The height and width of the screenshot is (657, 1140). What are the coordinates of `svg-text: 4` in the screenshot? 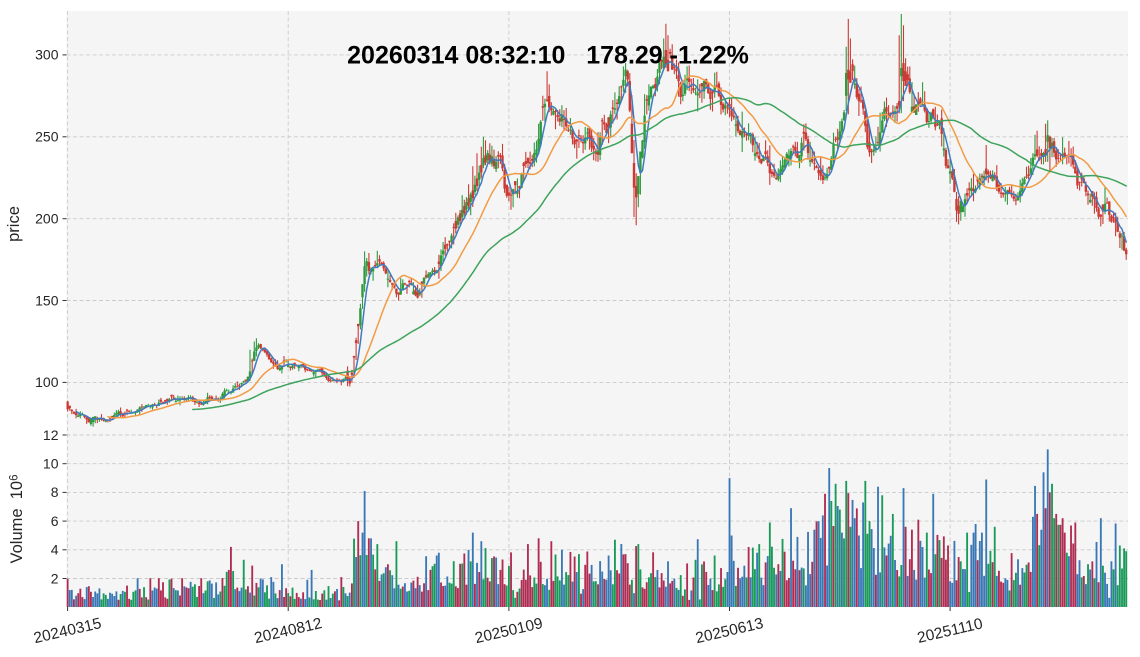 It's located at (55, 550).